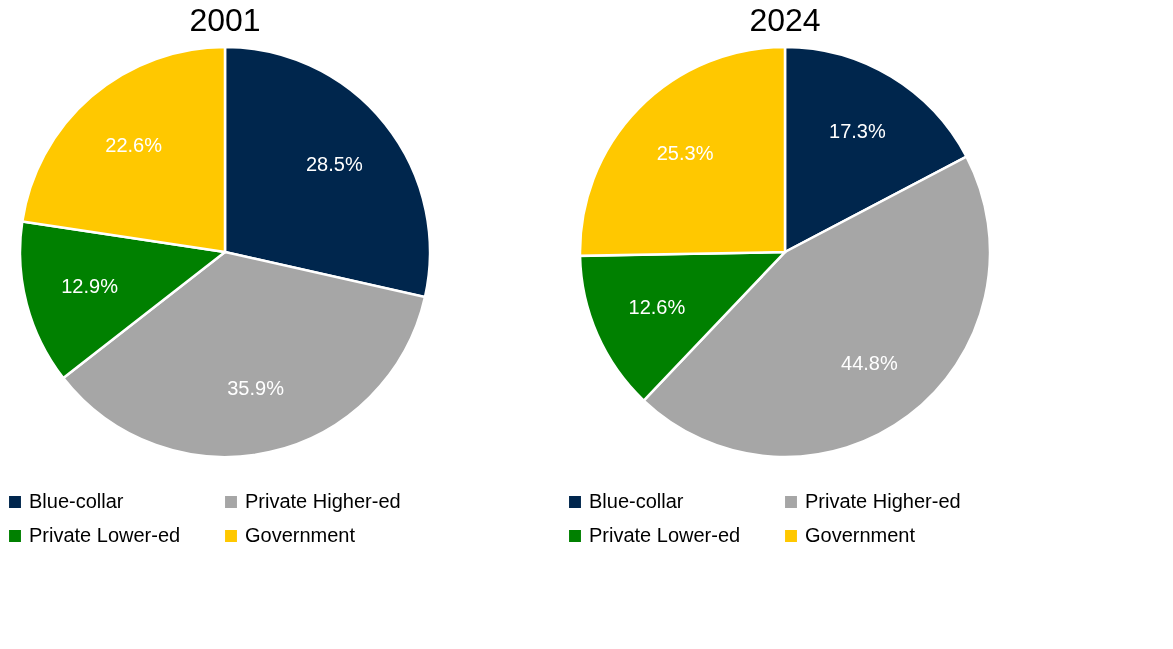  What do you see at coordinates (869, 362) in the screenshot?
I see `data-label: 44.8%` at bounding box center [869, 362].